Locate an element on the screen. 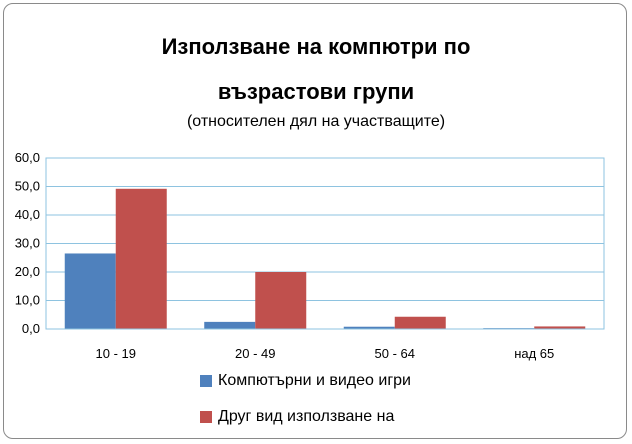  y-tick-label: 50,0 is located at coordinates (27, 186).